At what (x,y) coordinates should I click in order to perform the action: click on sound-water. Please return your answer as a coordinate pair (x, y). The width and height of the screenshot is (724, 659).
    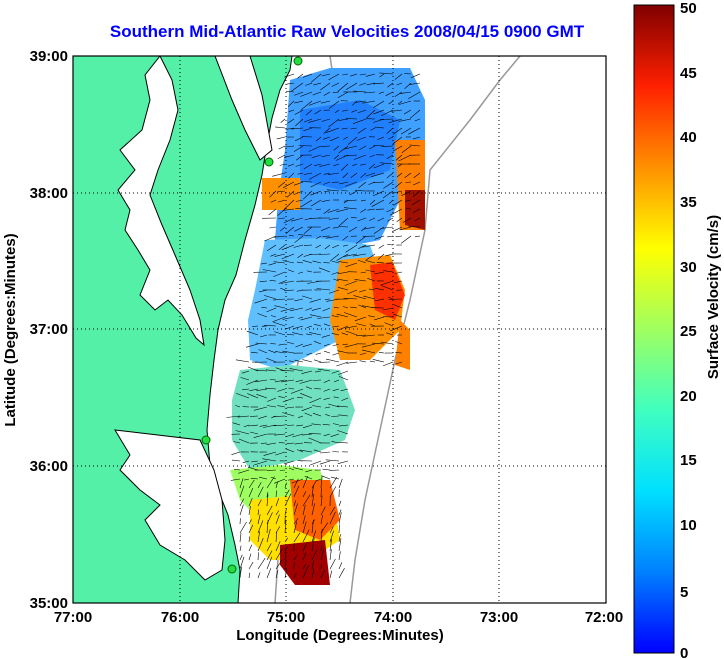
    Looking at the image, I should click on (170, 505).